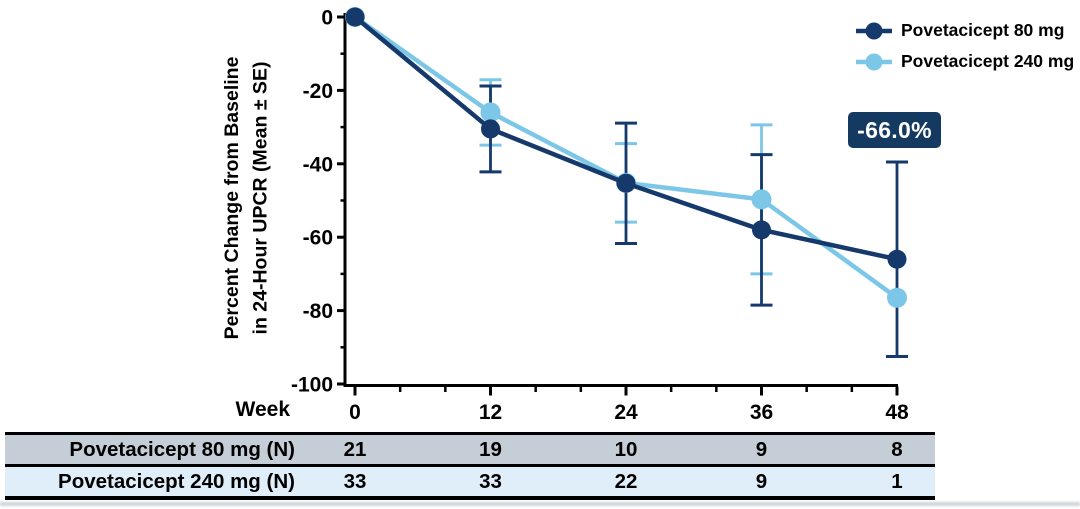  Describe the element at coordinates (490, 412) in the screenshot. I see `x-tick-label: 12` at that location.